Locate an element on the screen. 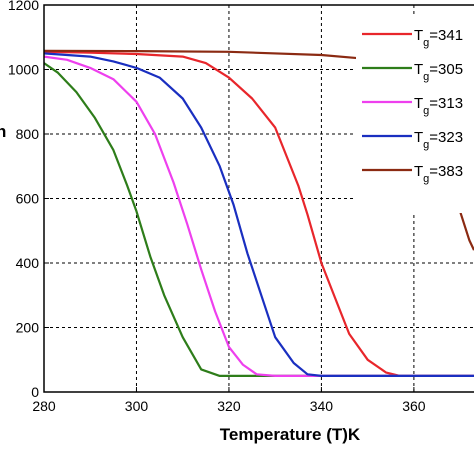 The width and height of the screenshot is (474, 474). y-tick-label: 800 is located at coordinates (28, 134).